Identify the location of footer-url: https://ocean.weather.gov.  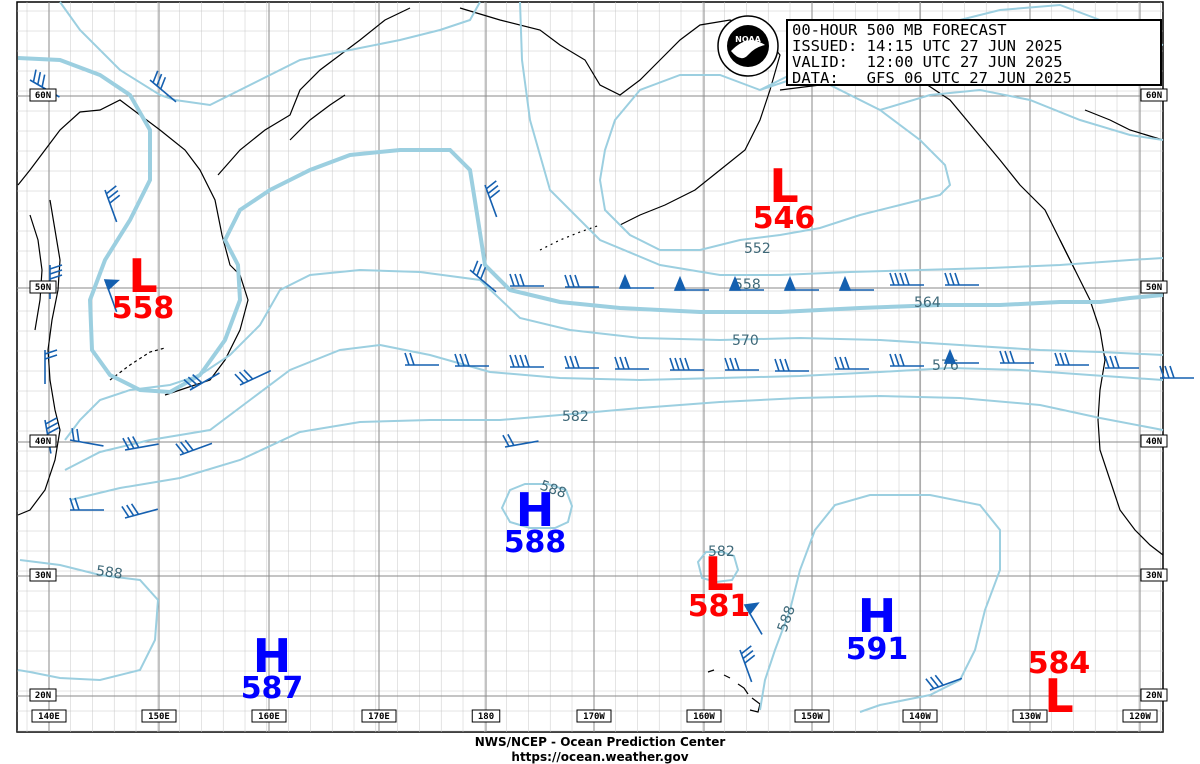
(600, 757).